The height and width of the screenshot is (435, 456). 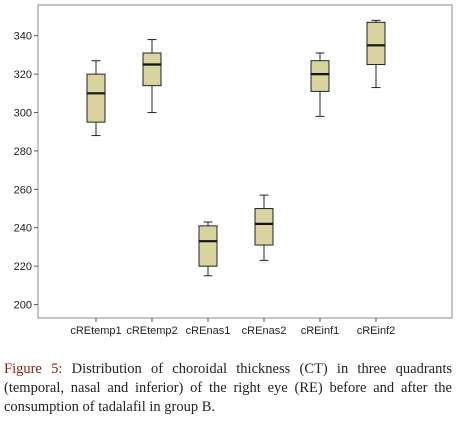 I want to click on x-tick-label: cREnas1, so click(x=208, y=331).